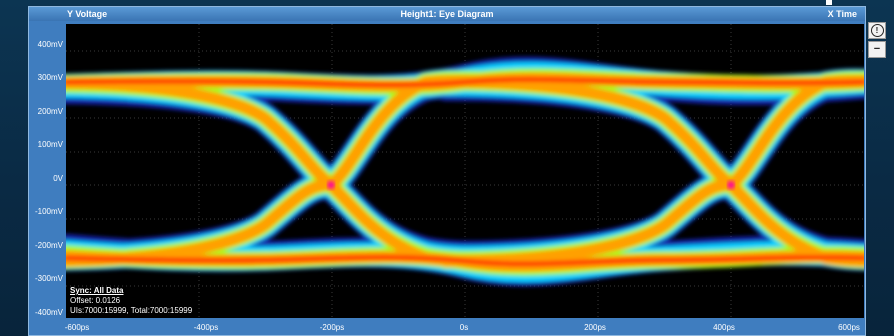 The width and height of the screenshot is (894, 336). I want to click on title-bar: Y Voltage Height1: Eye Diagram X Time, so click(447, 14).